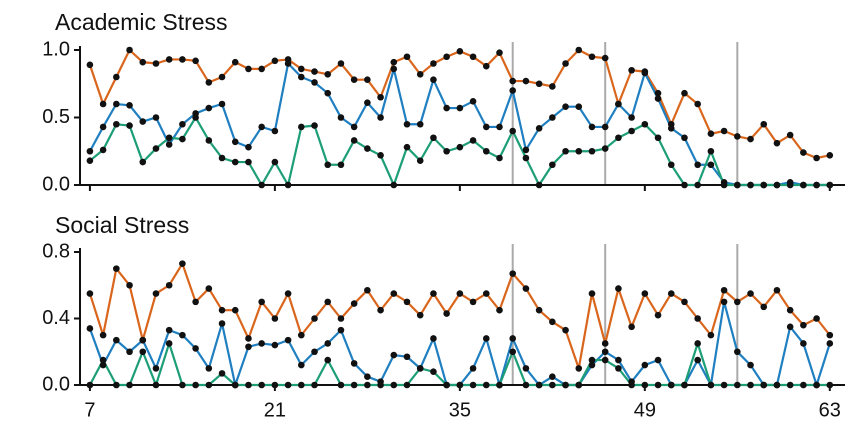 The height and width of the screenshot is (436, 850). Describe the element at coordinates (122, 225) in the screenshot. I see `panel-title: Social Stress` at that location.